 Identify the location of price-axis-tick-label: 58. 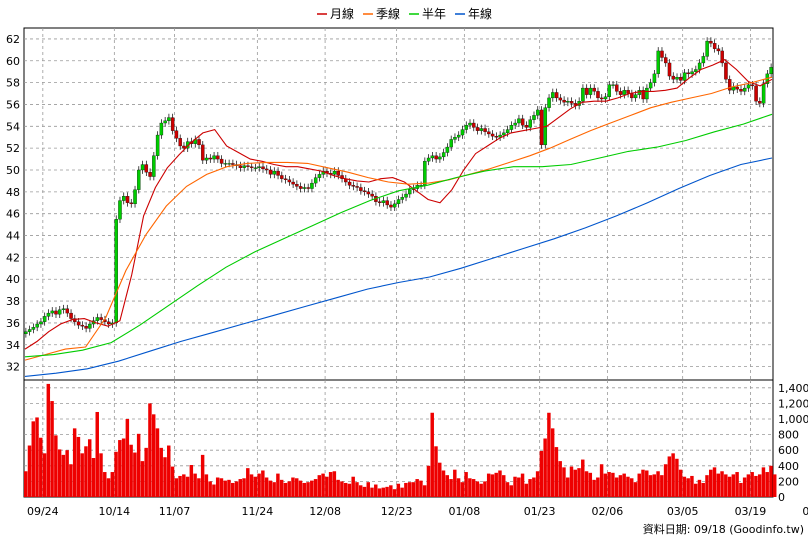
(13, 83).